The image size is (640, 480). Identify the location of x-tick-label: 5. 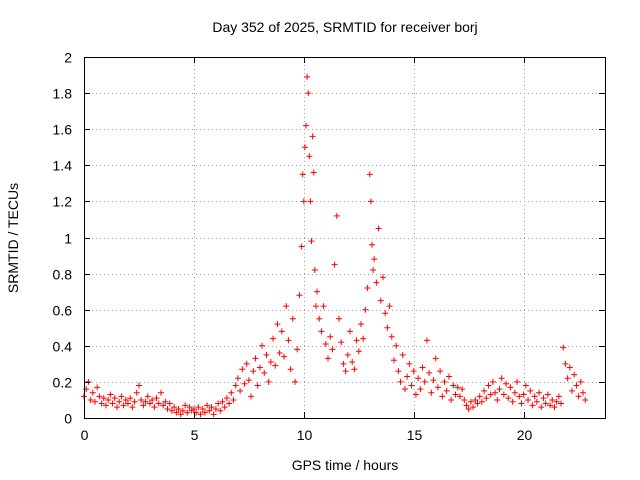
(195, 435).